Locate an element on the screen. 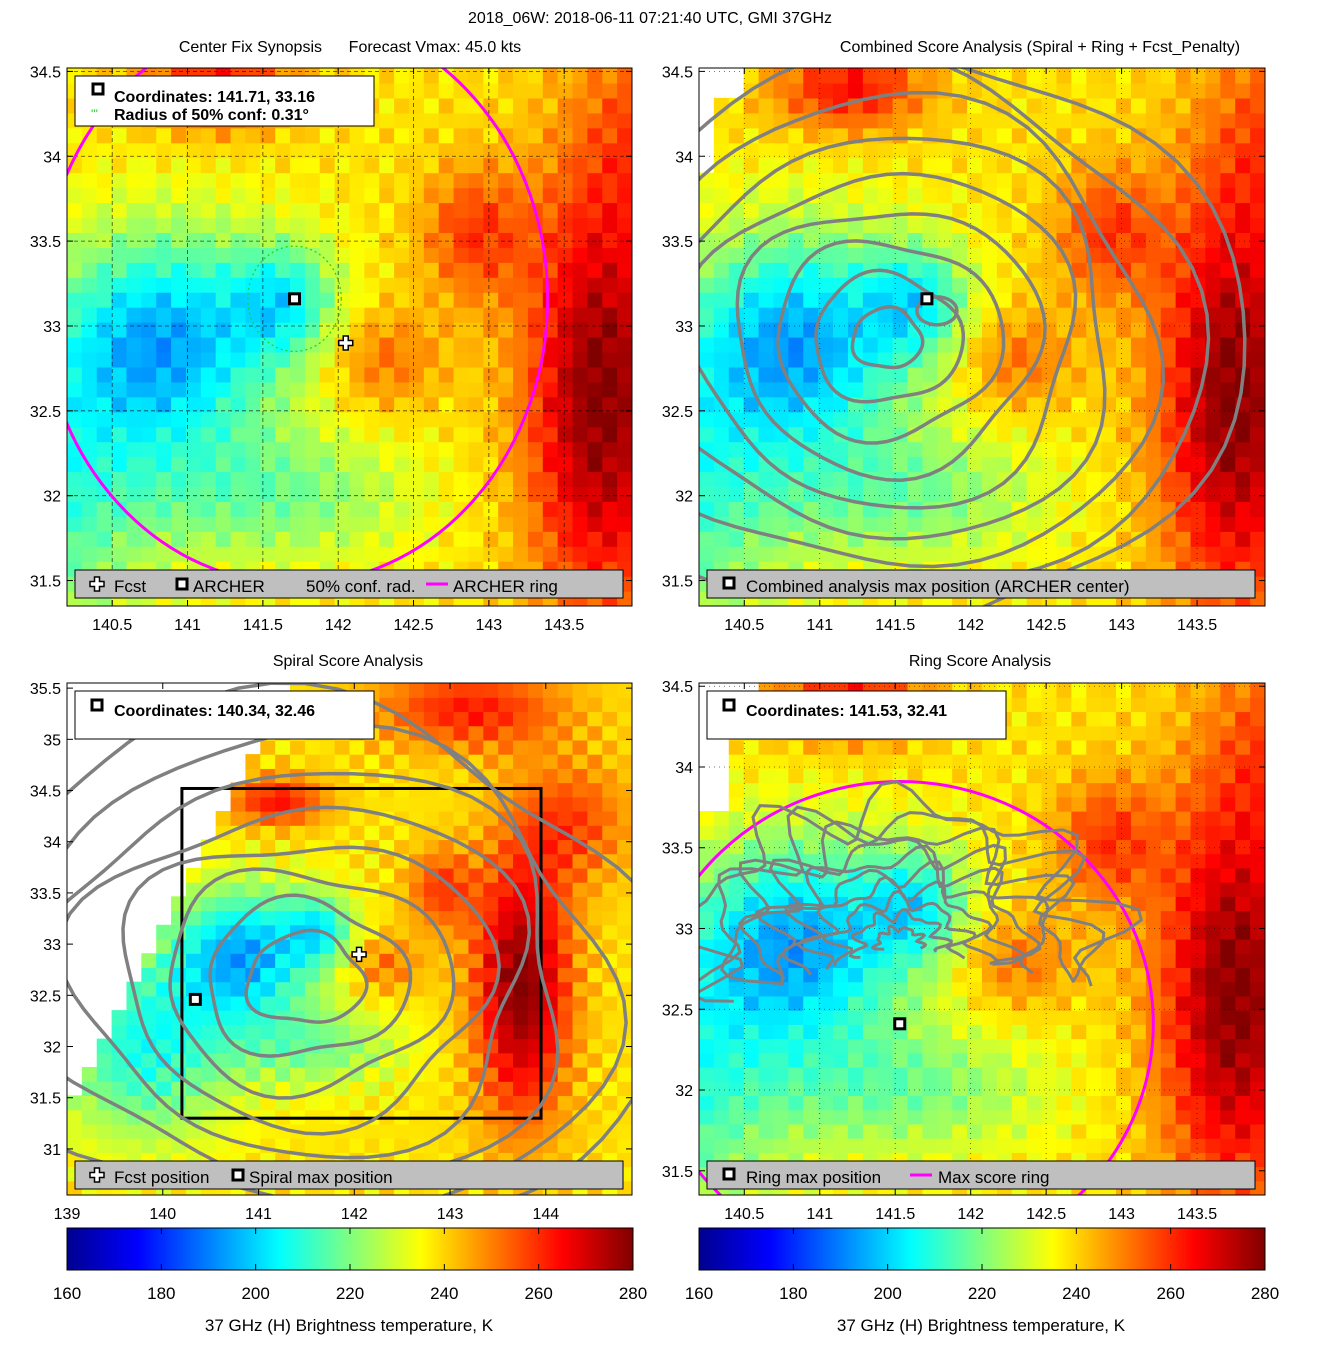  spiral-contour is located at coordinates (311, 990).